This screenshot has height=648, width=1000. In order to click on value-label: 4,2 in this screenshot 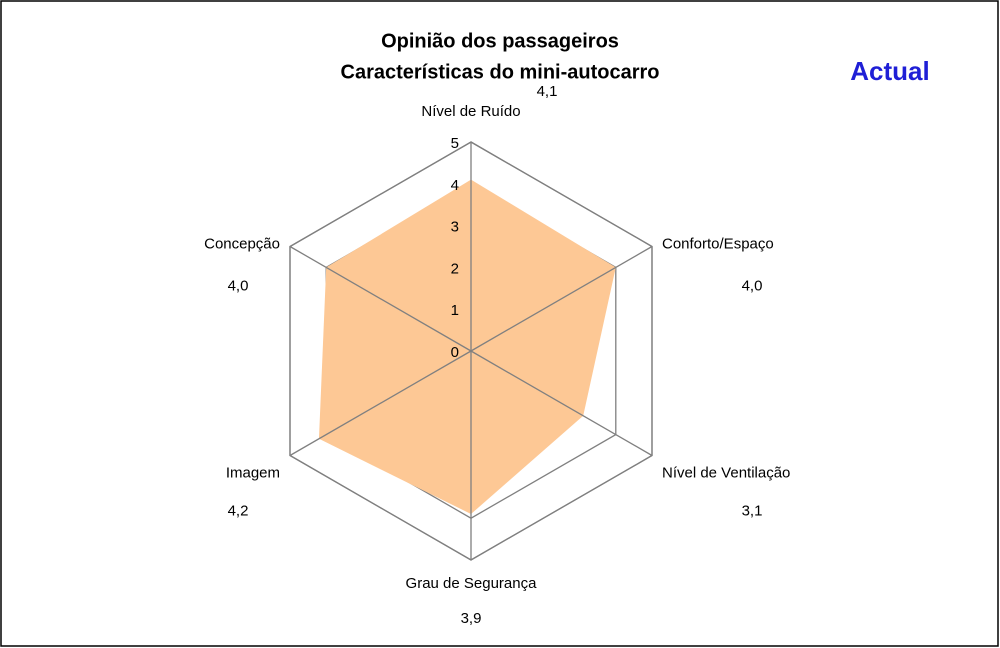, I will do `click(238, 510)`.